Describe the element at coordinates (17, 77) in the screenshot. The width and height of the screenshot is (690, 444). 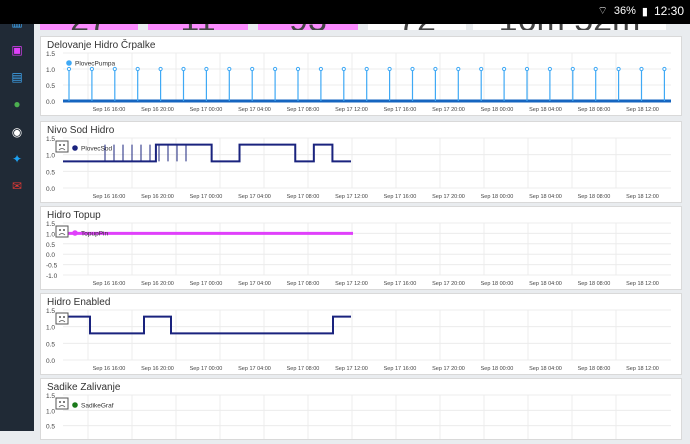
I see `book-icon: ▤` at that location.